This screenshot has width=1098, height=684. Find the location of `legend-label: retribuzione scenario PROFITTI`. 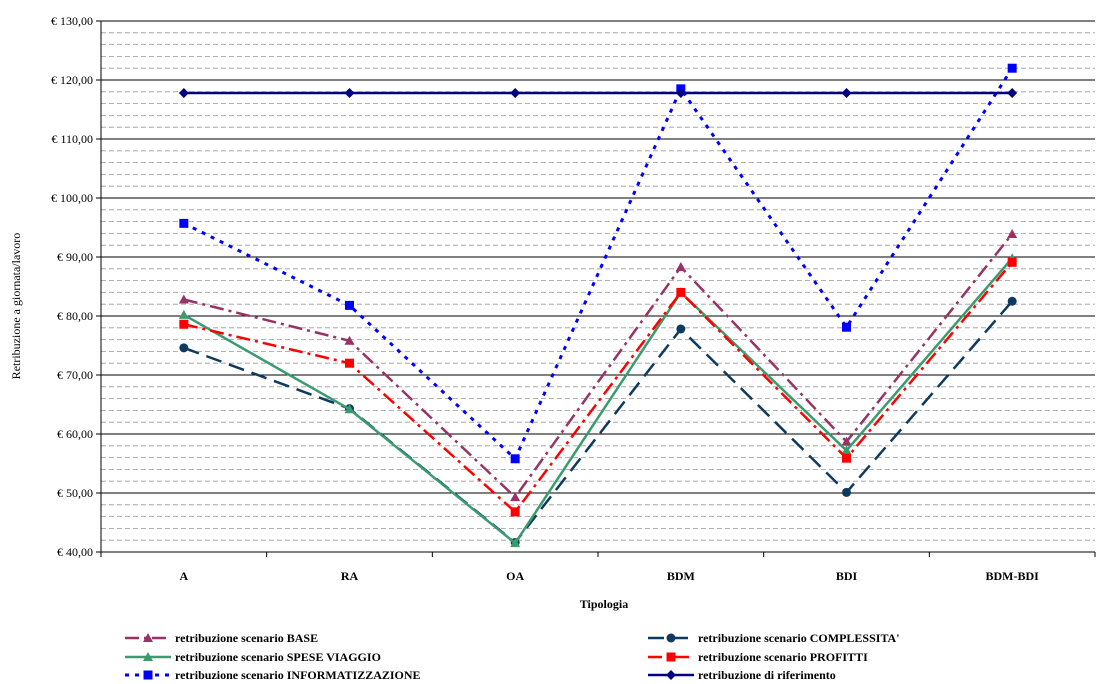

legend-label: retribuzione scenario PROFITTI is located at coordinates (783, 657).